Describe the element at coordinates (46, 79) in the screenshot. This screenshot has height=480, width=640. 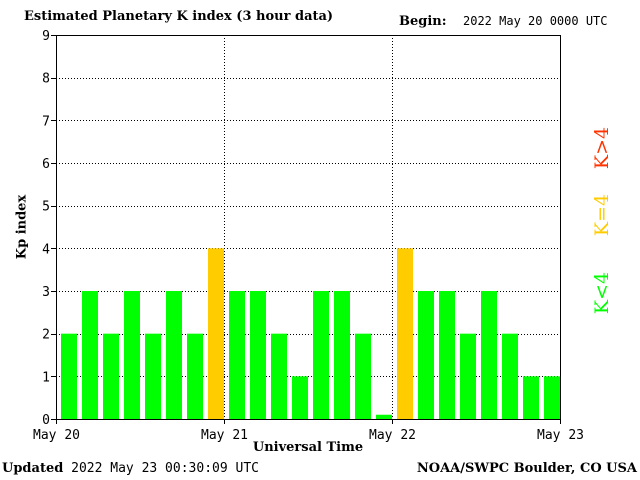
I see `y-tick-label: 8` at that location.